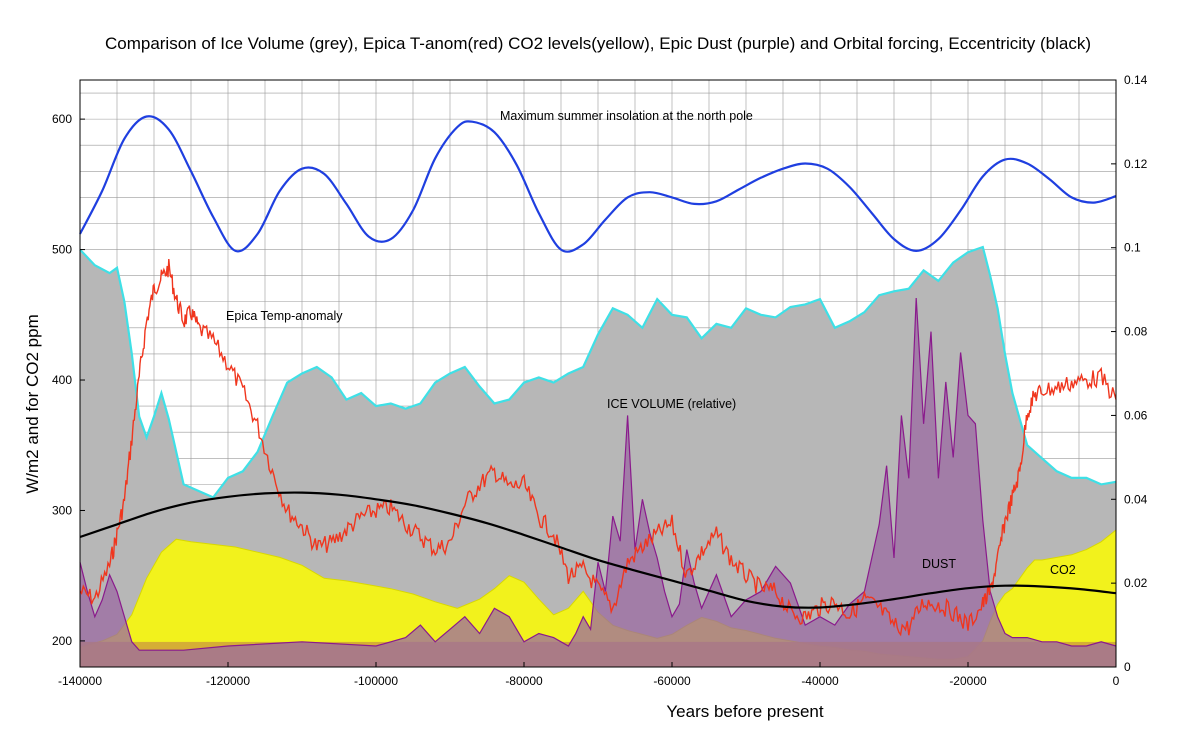 The width and height of the screenshot is (1196, 747). I want to click on annotation-temp: Epica Temp-anomaly, so click(284, 316).